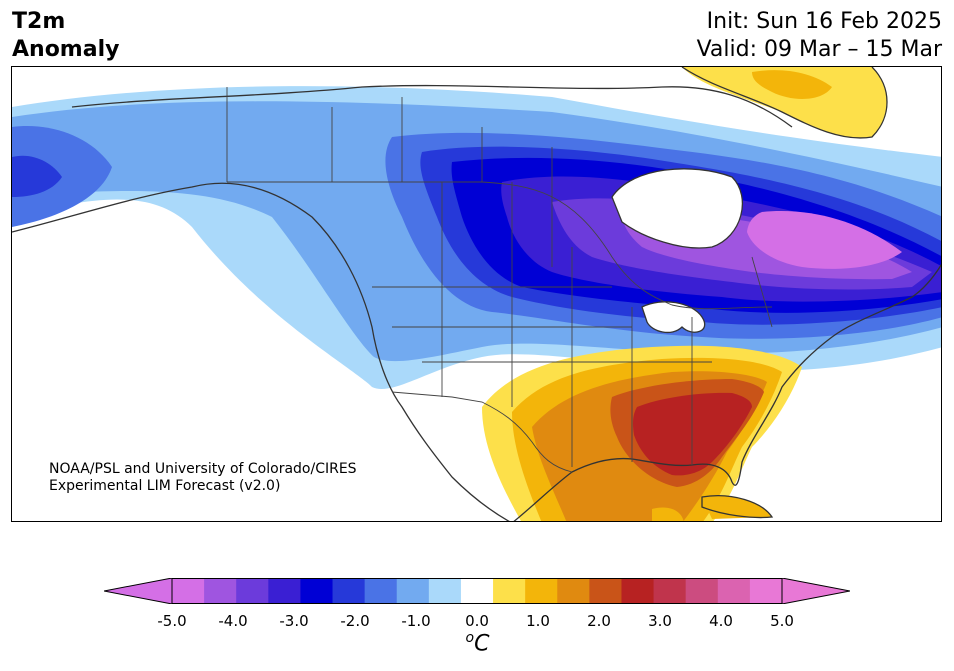 The width and height of the screenshot is (954, 671). Describe the element at coordinates (782, 621) in the screenshot. I see `colorbar-tick-label: 5.0` at that location.